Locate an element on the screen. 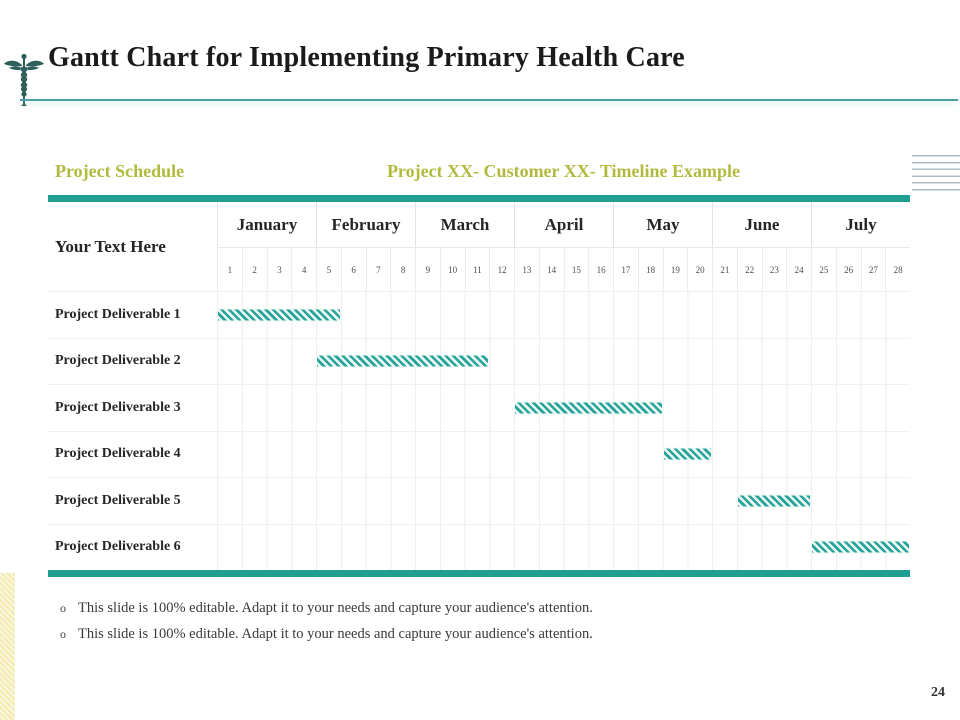 This screenshot has width=960, height=720. task-label: Project Deliverable 1 is located at coordinates (132, 314).